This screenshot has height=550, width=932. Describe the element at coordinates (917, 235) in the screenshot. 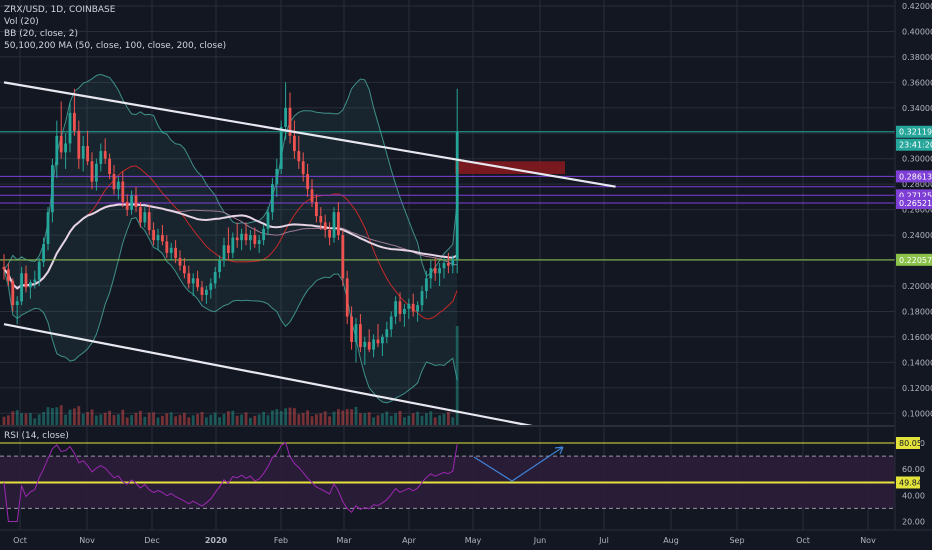

I see `price-tick-label: 0.240000` at that location.